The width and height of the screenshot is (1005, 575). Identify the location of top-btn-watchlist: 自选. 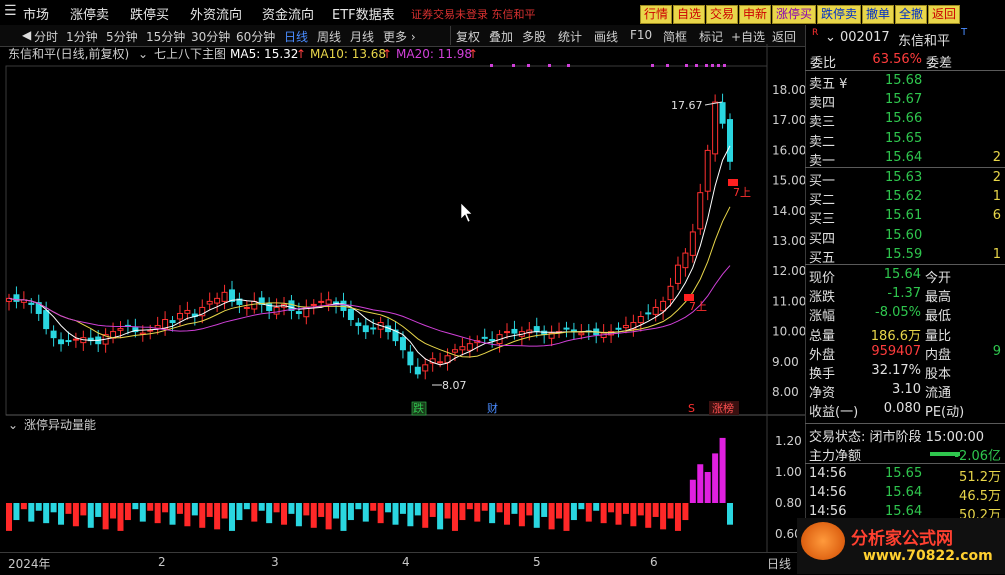
(689, 14).